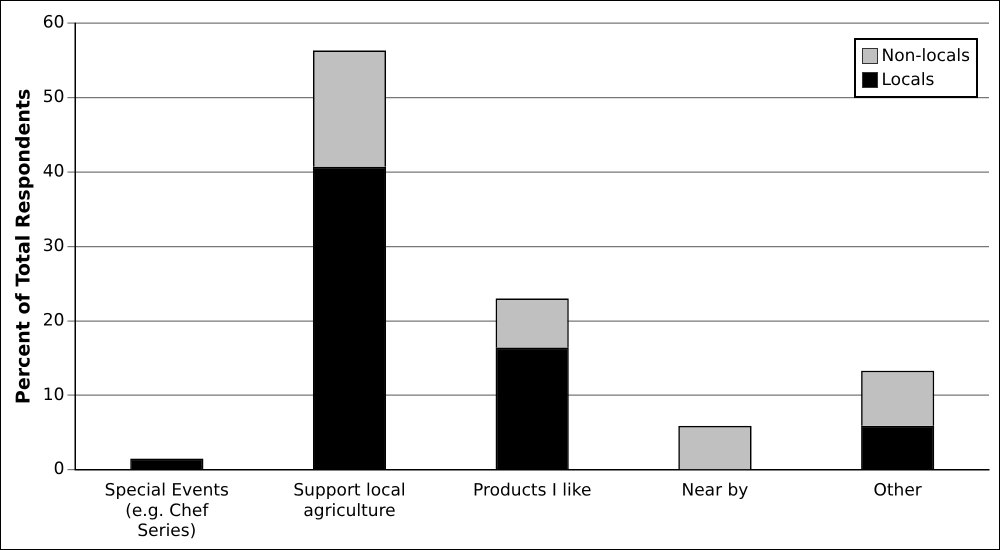 The width and height of the screenshot is (1000, 550). I want to click on y-axis-title: Percent of Total Respondents, so click(23, 246).